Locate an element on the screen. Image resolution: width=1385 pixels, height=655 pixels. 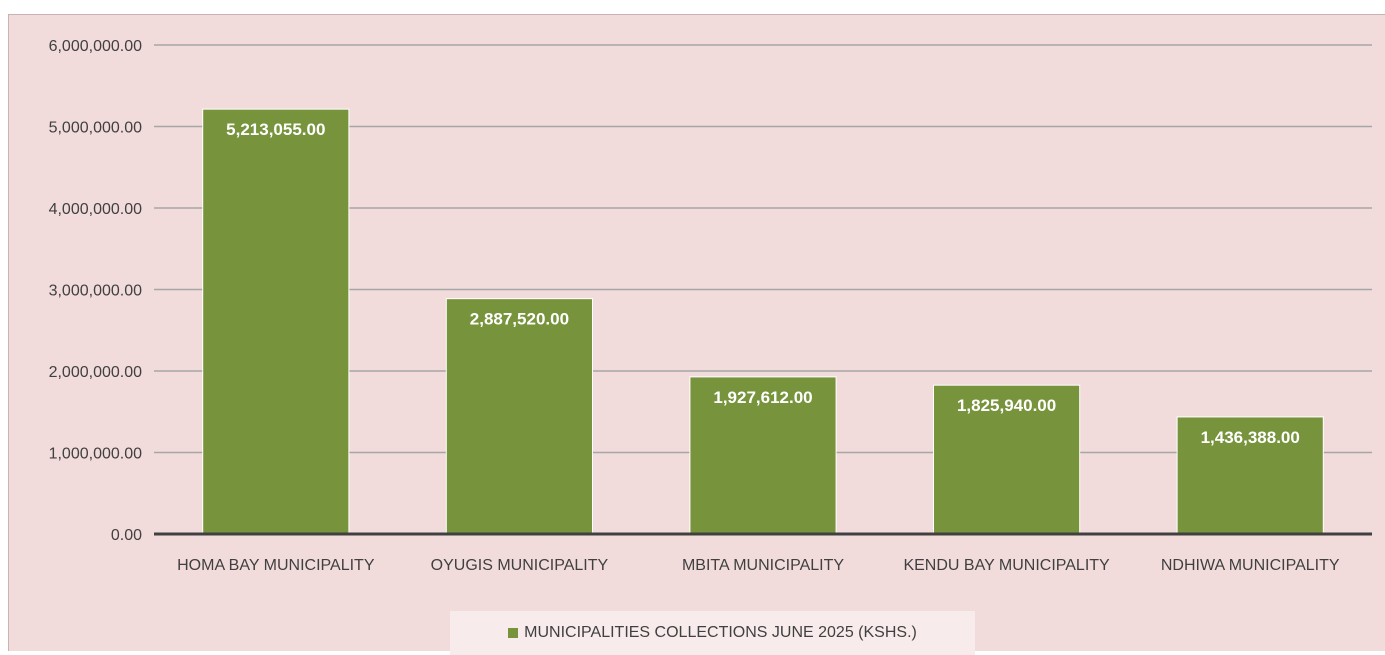
y-tick-label: 5,000,000.00 is located at coordinates (96, 128).